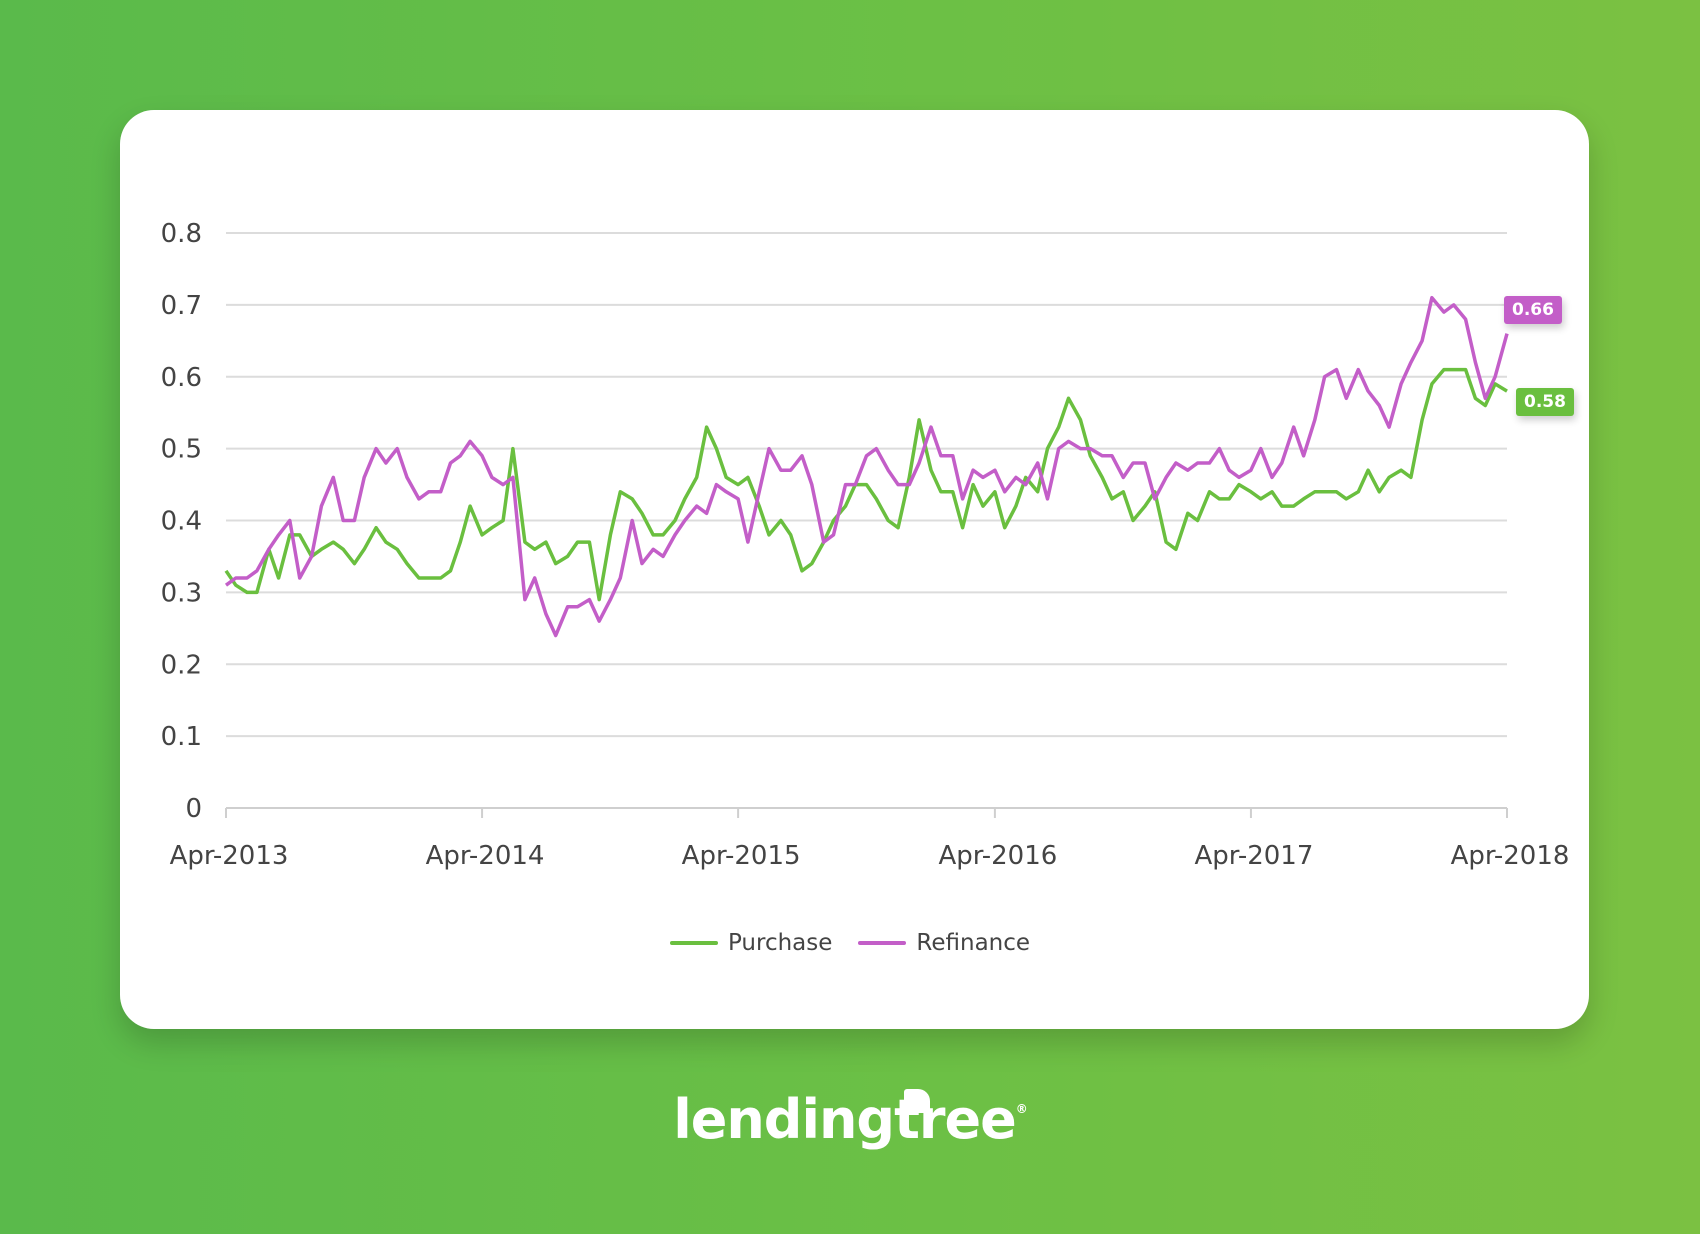 This screenshot has width=1700, height=1234. What do you see at coordinates (693, 943) in the screenshot?
I see `legend-swatch-purchase` at bounding box center [693, 943].